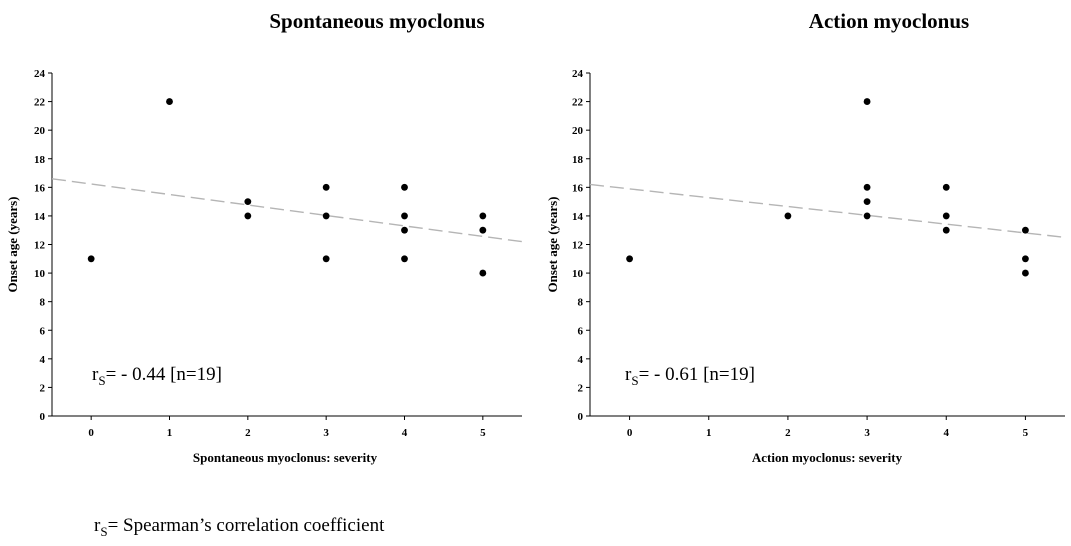  I want to click on footnote: rS= Spearman’s correlation coefficient, so click(239, 527).